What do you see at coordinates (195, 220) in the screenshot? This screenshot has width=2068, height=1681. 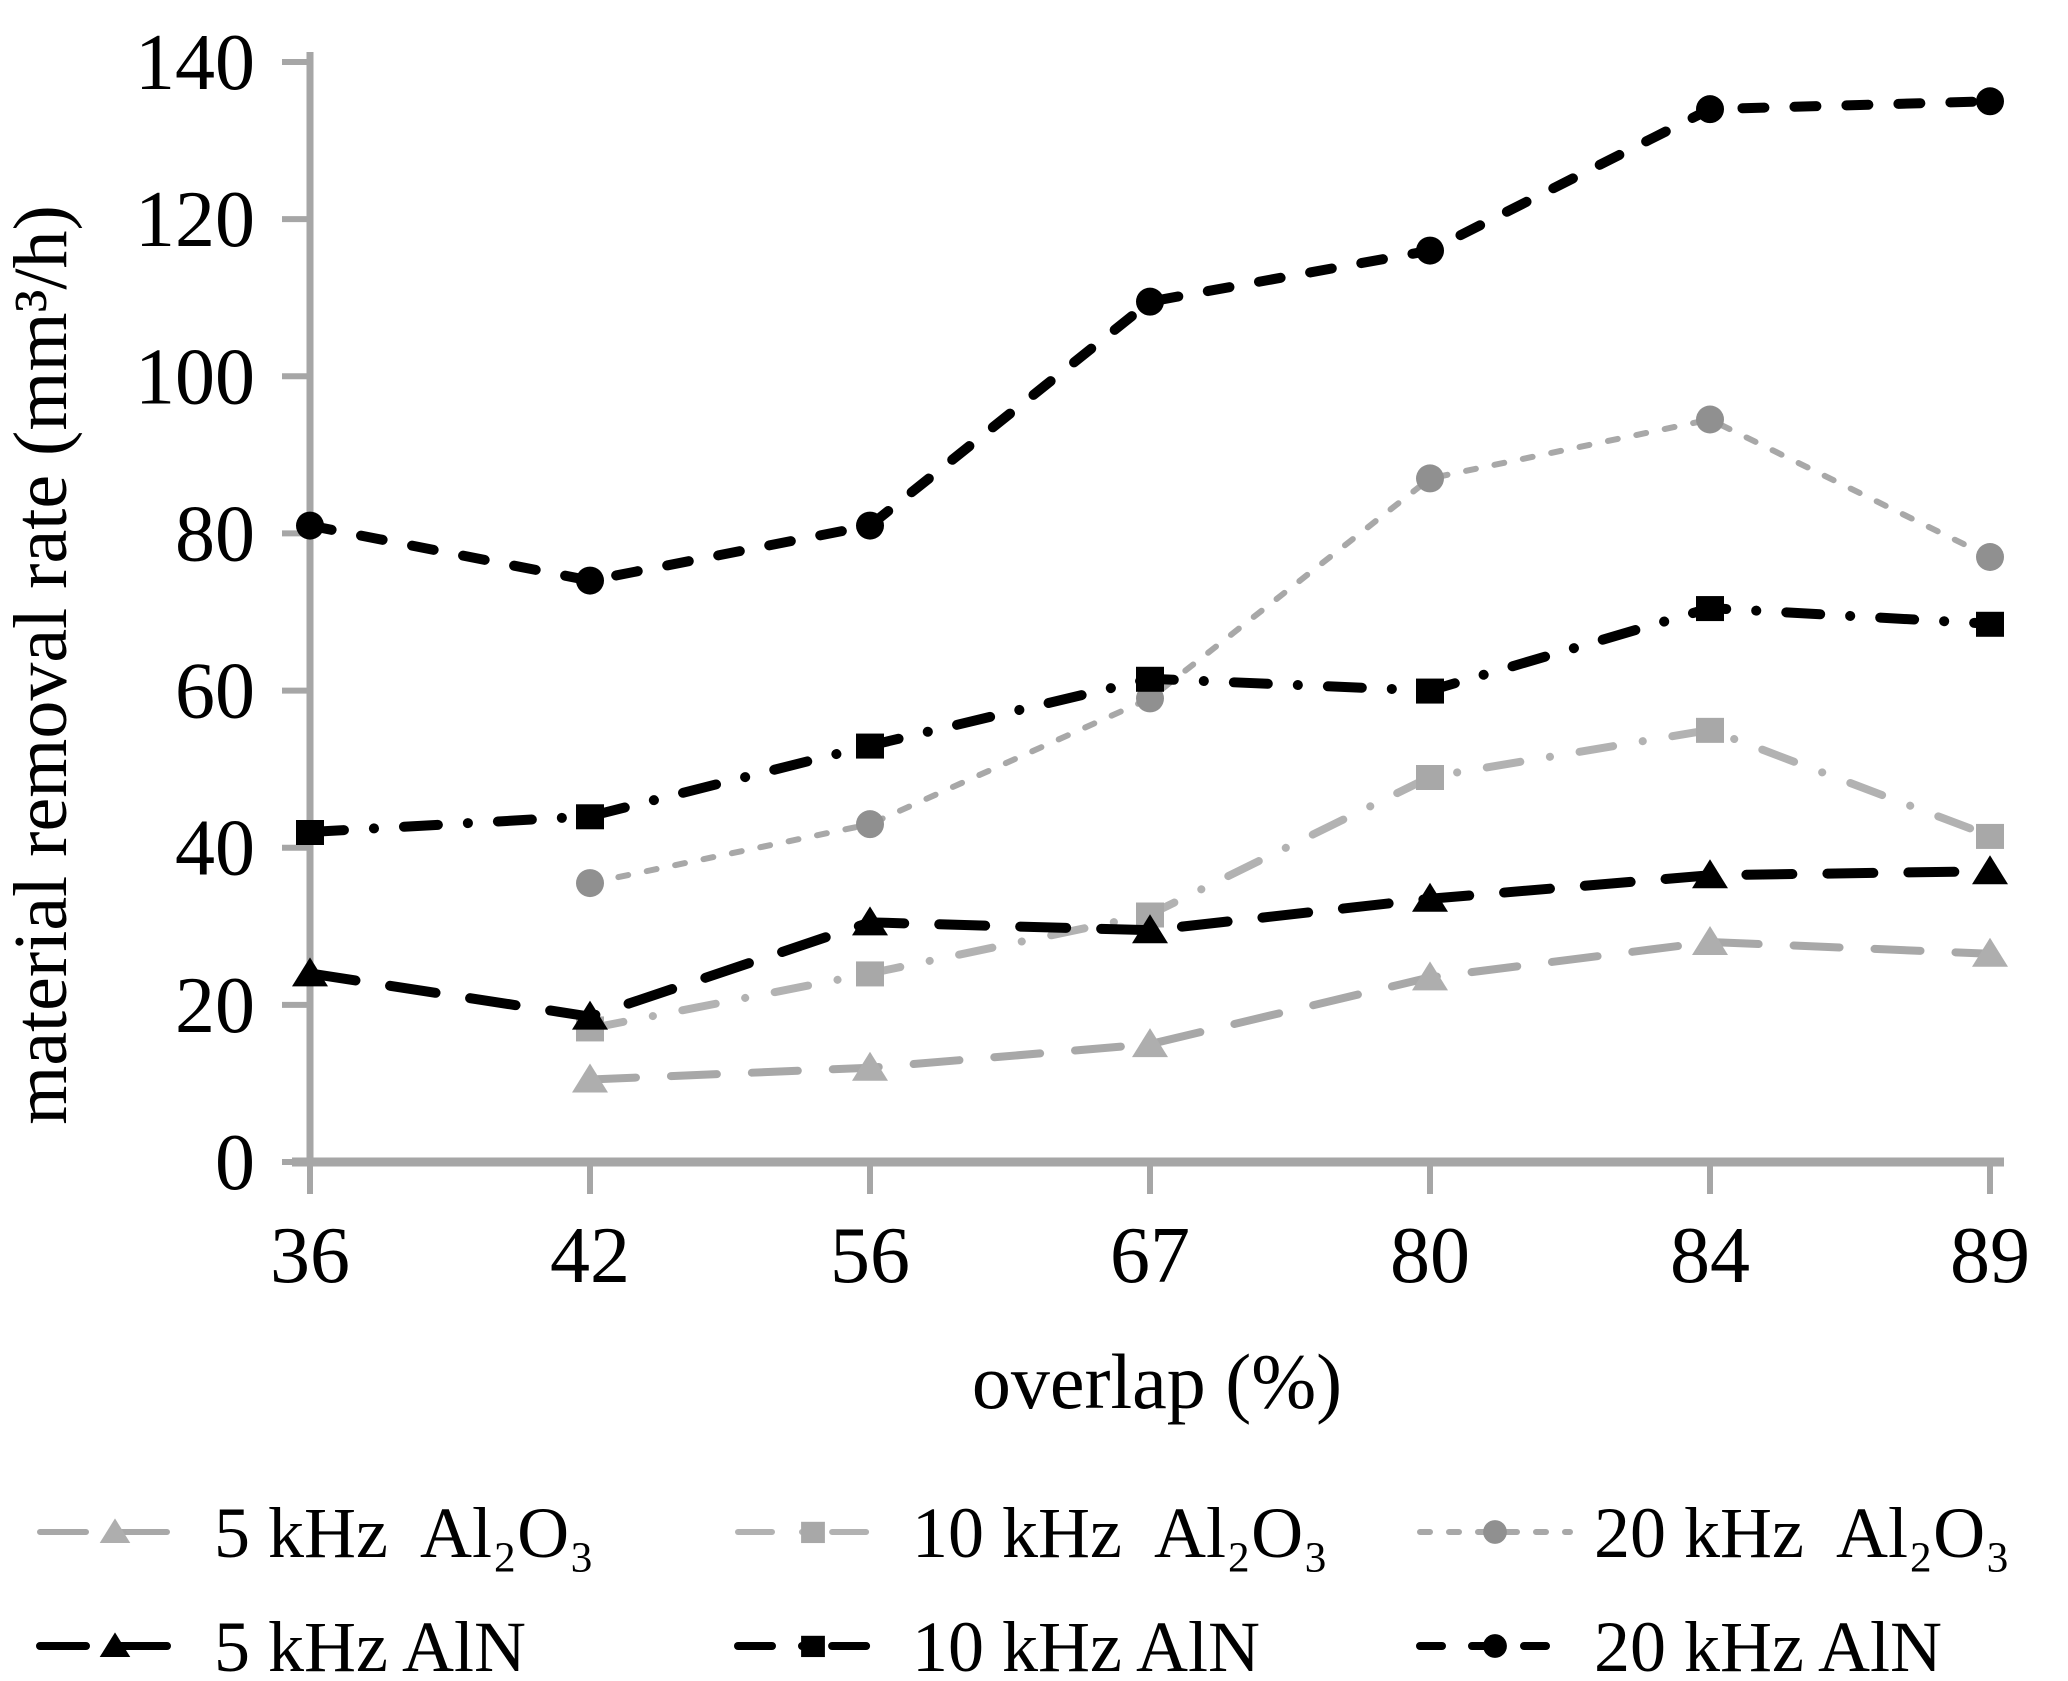 I see `y-tick-label: 120` at bounding box center [195, 220].